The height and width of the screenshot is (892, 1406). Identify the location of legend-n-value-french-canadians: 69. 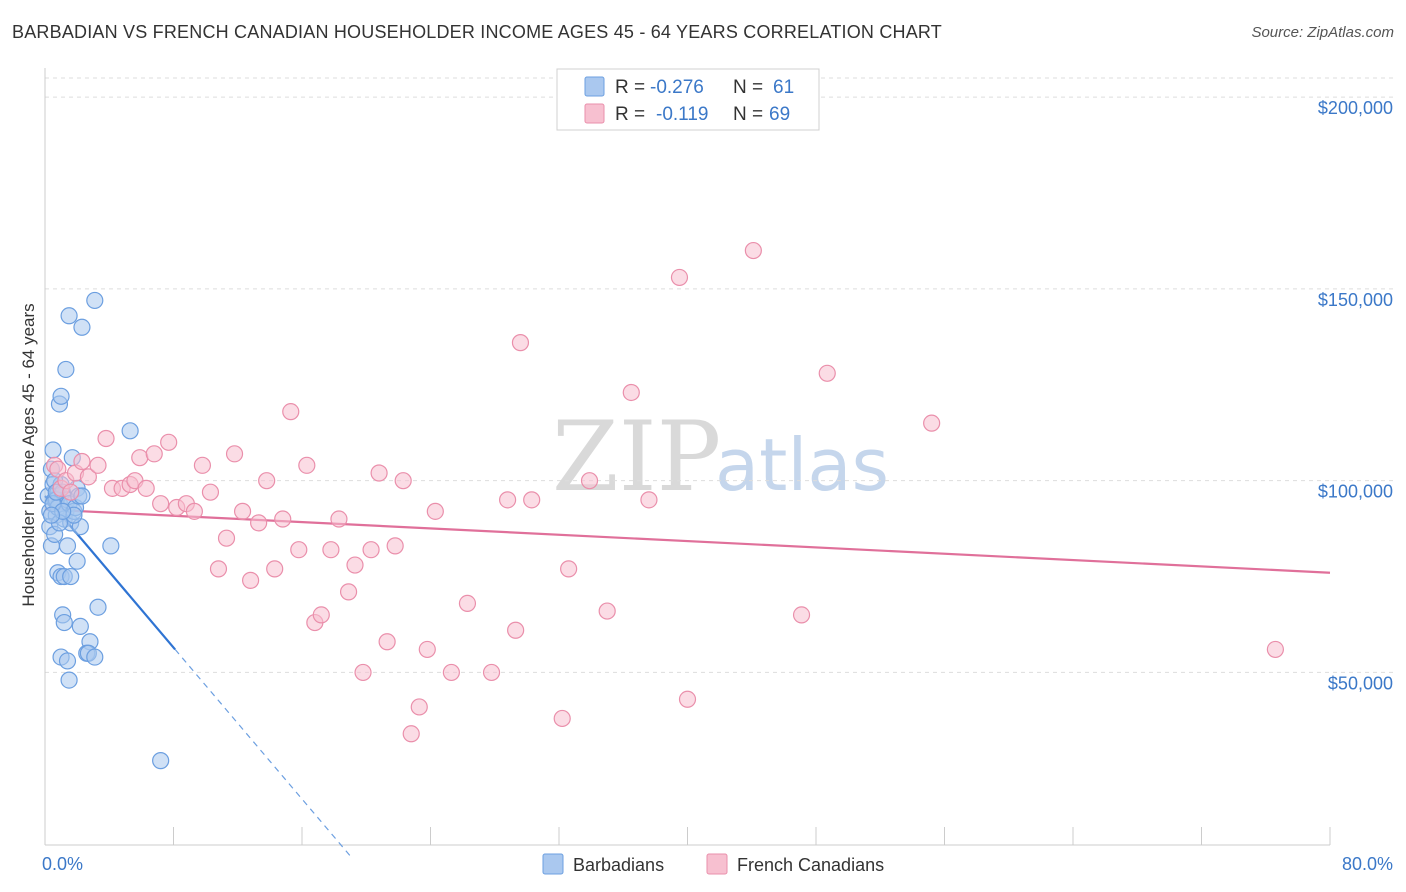
(779, 114).